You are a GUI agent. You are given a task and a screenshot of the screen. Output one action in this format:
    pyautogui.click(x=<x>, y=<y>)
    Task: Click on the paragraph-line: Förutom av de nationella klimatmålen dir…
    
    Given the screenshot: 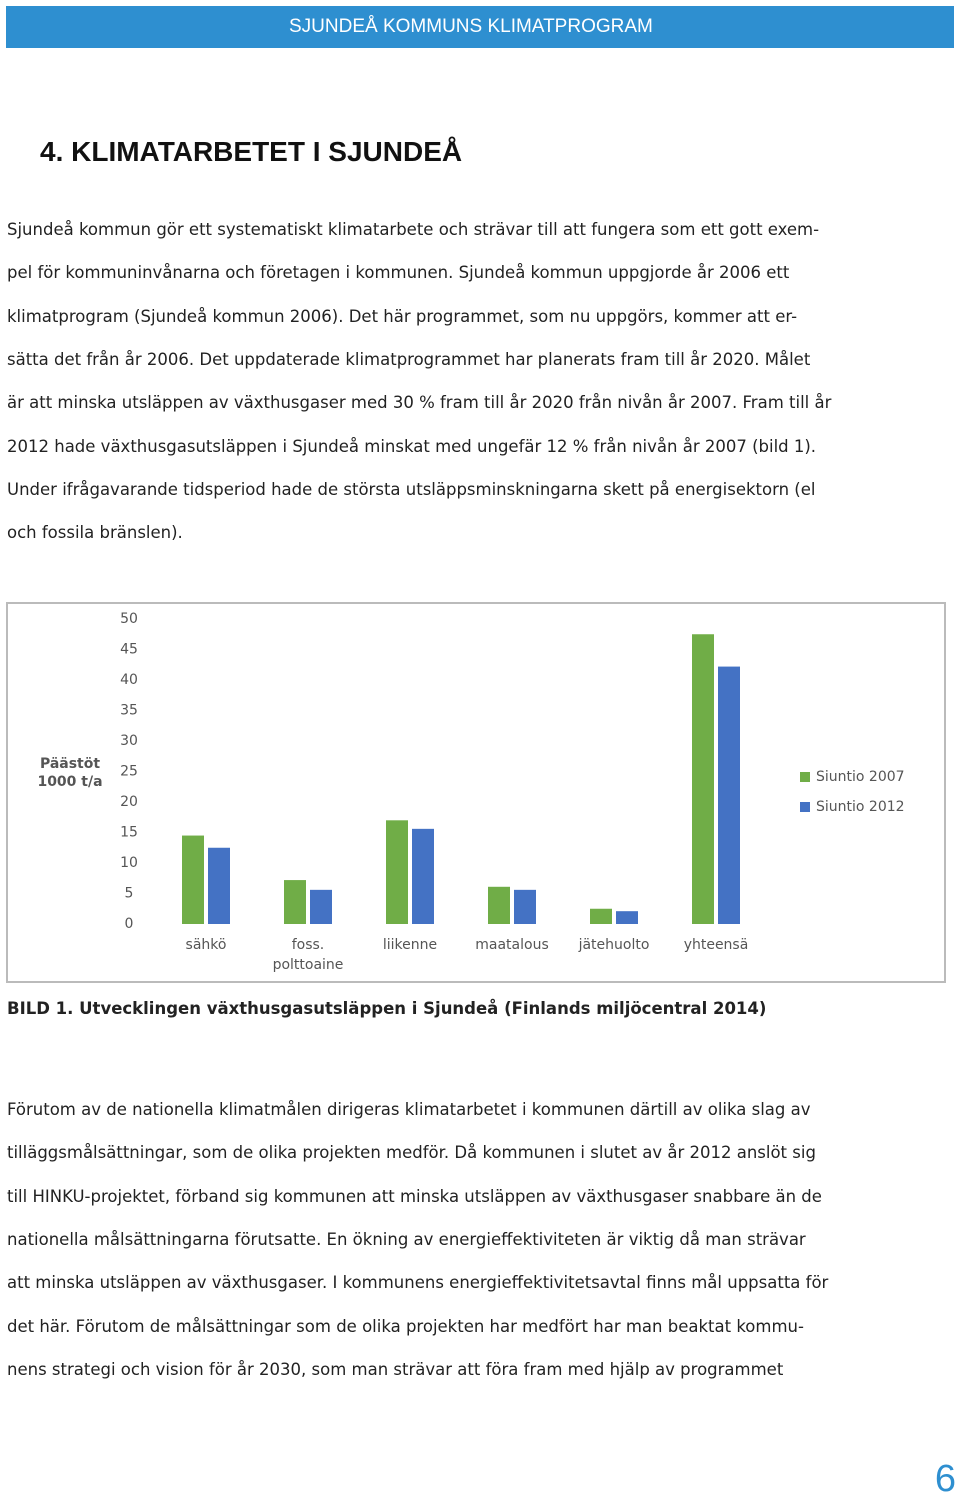 What is the action you would take?
    pyautogui.click(x=409, y=1109)
    